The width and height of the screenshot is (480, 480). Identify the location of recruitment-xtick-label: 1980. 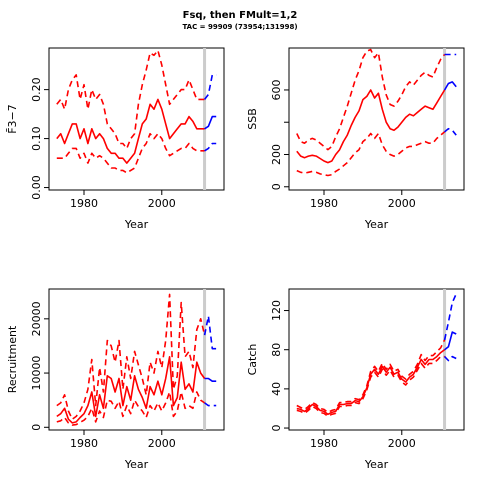
(84, 443).